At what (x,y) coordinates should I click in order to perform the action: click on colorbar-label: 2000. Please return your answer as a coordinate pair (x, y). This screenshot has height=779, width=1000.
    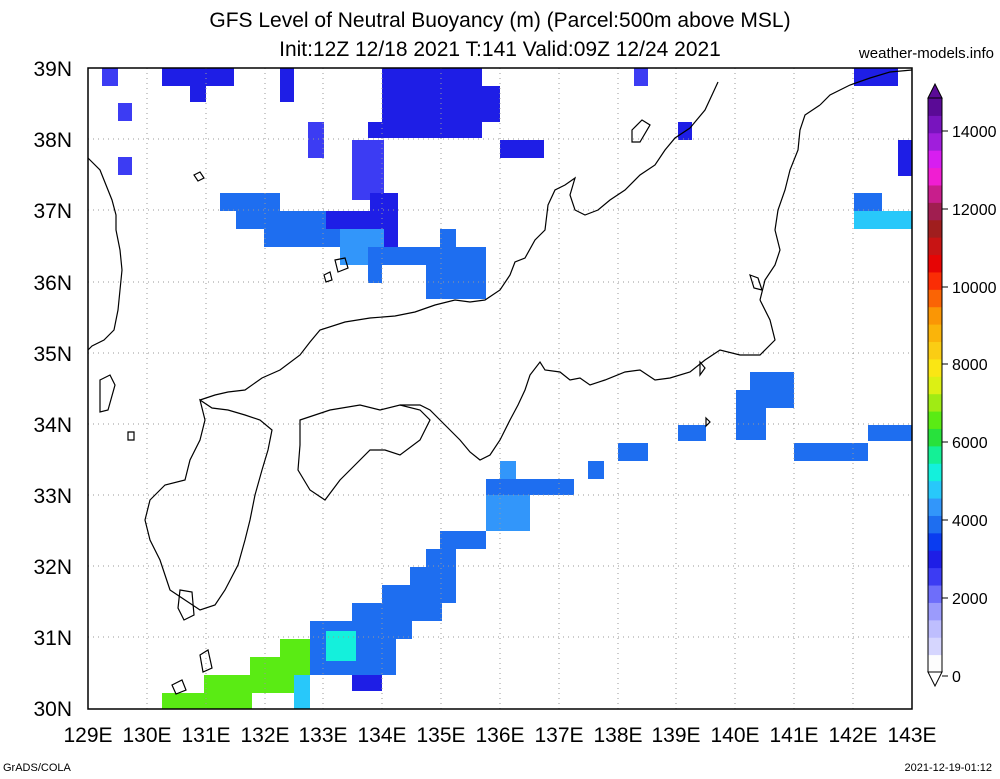
    Looking at the image, I should click on (970, 599).